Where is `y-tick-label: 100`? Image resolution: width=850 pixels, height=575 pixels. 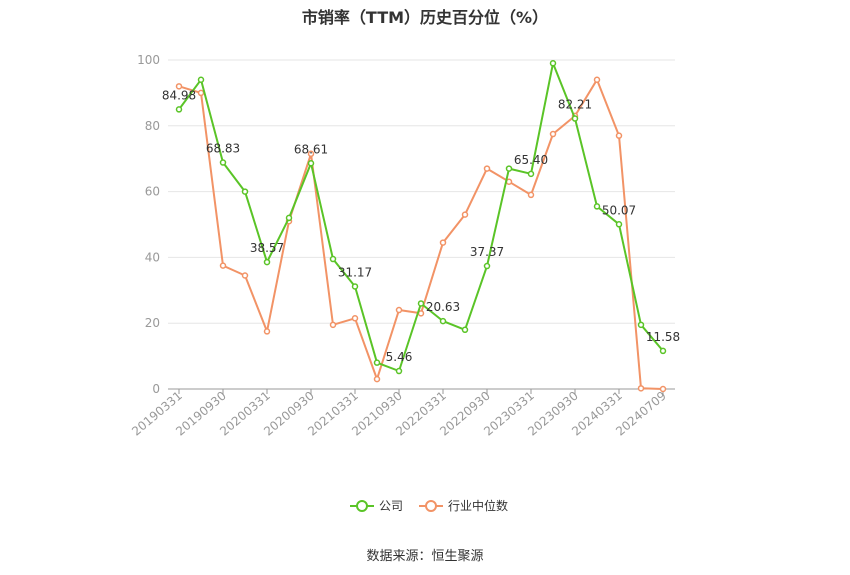
y-tick-label: 100 is located at coordinates (148, 60).